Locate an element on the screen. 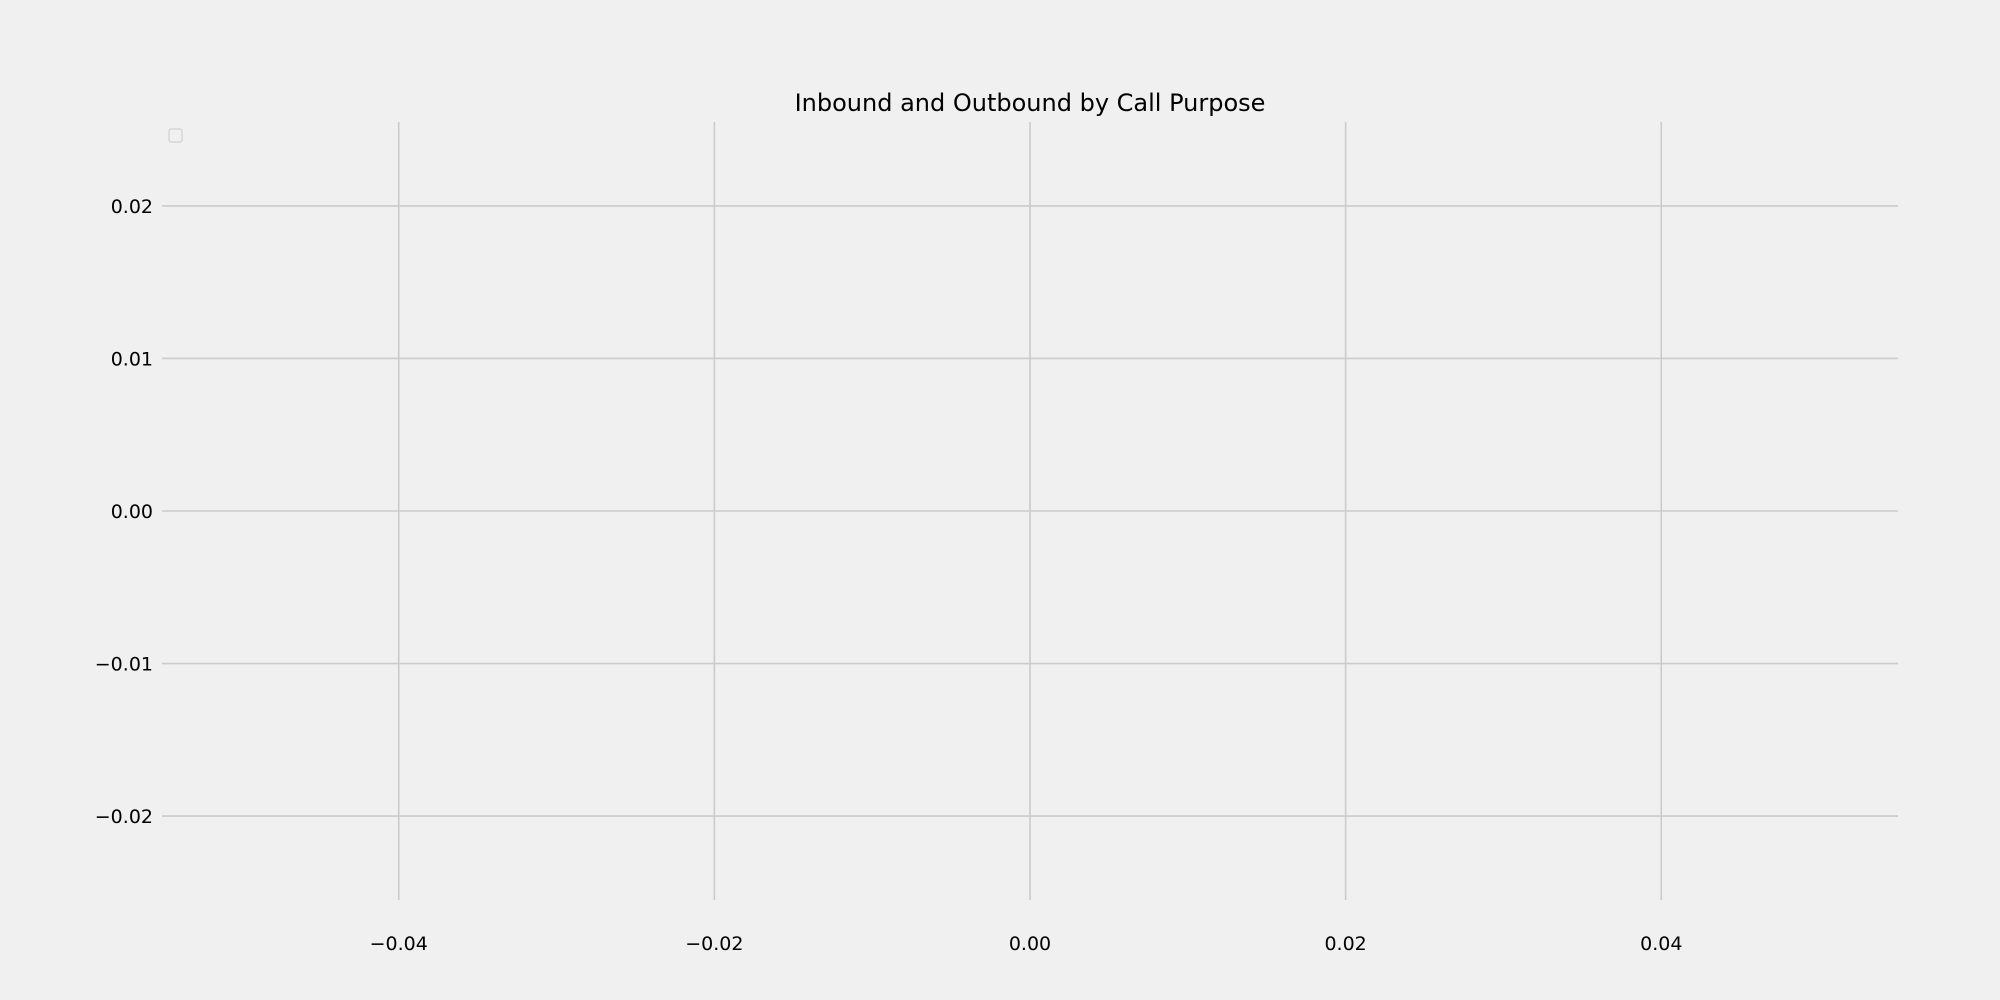 Image resolution: width=2000 pixels, height=1000 pixels. chart-title: Inbound and Outbound by Call Purpose is located at coordinates (1030, 103).